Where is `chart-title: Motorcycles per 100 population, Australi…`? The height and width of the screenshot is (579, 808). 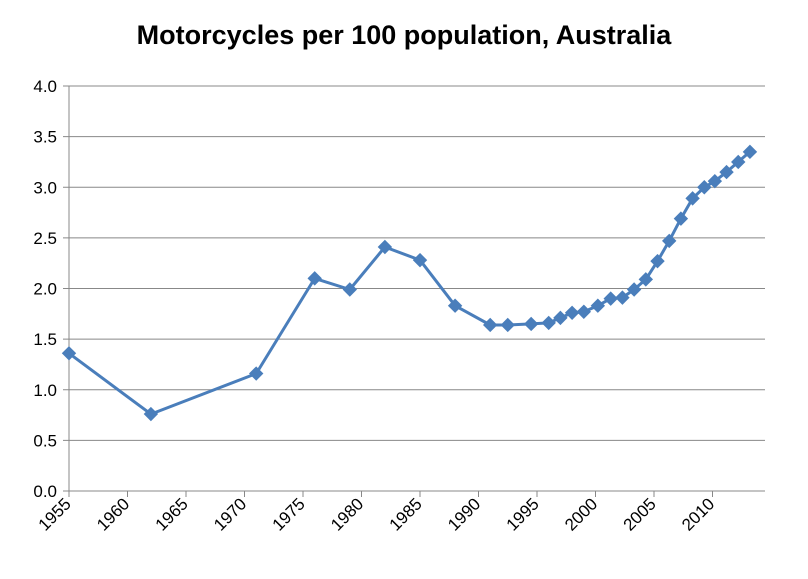 chart-title: Motorcycles per 100 population, Australi… is located at coordinates (404, 35).